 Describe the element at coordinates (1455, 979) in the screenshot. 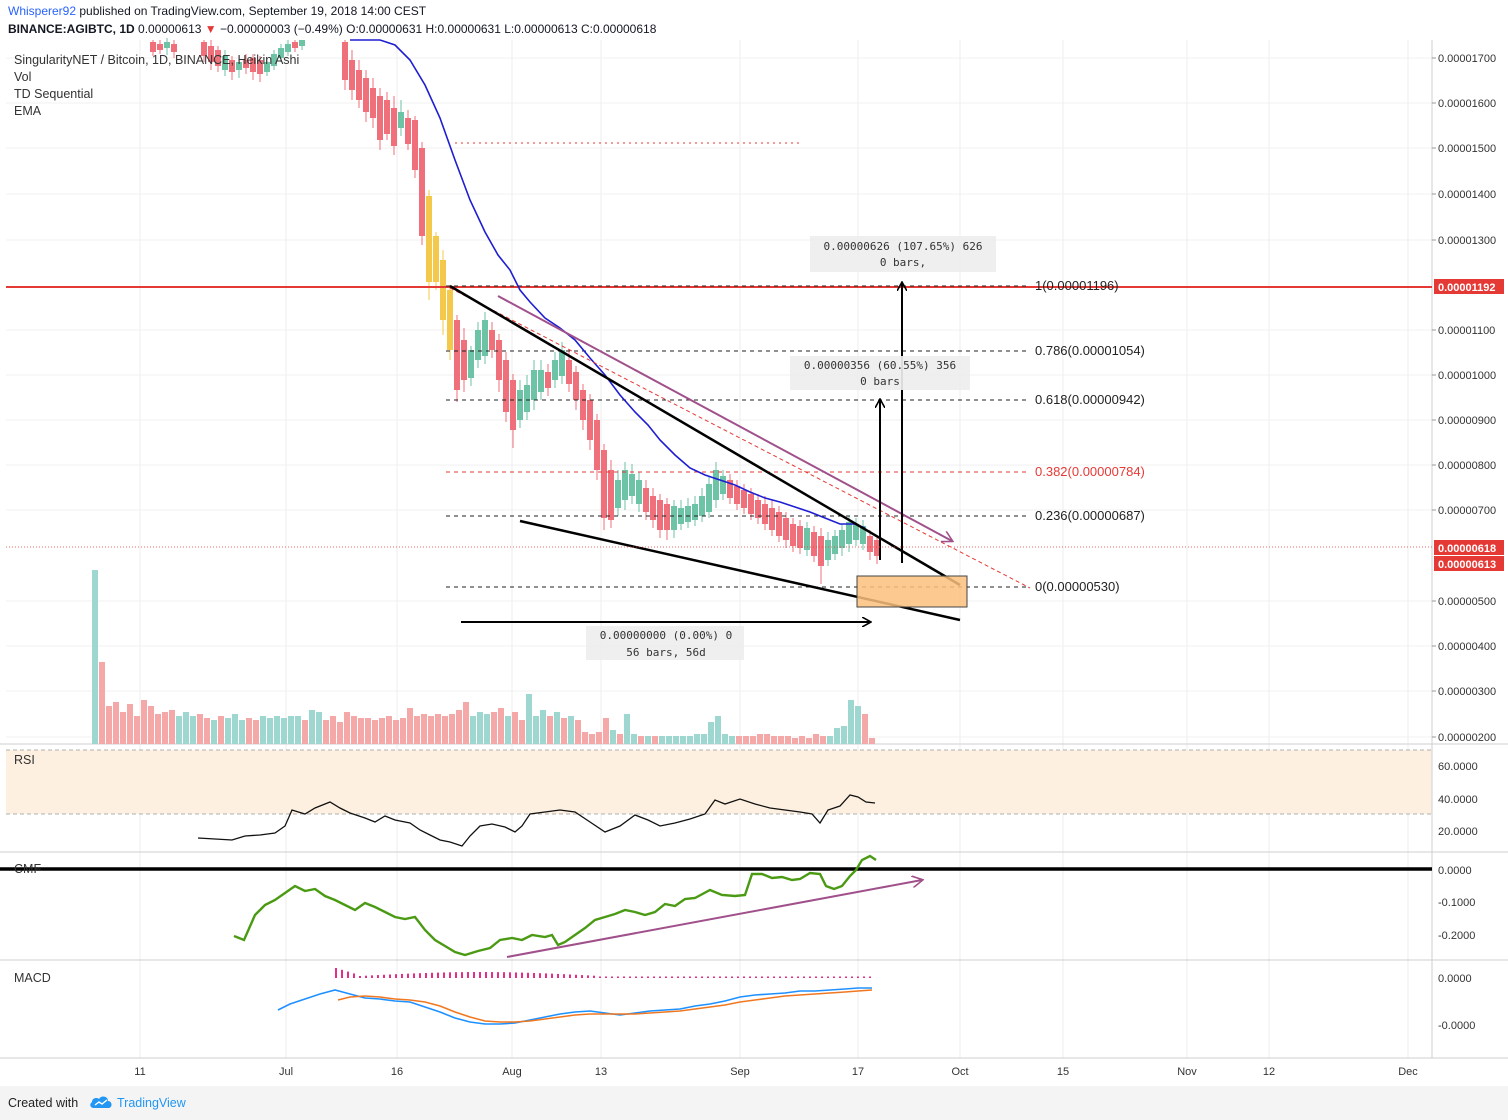

I see `macd-tick-label: 0.0000` at that location.